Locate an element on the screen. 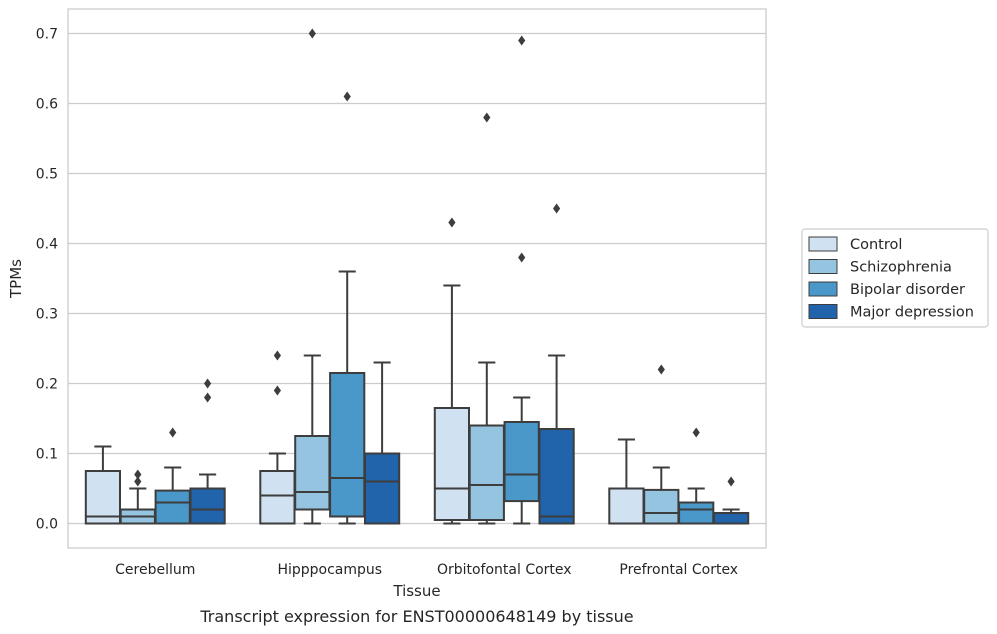 This screenshot has width=997, height=634. x-axis-title: Tissue is located at coordinates (416, 591).